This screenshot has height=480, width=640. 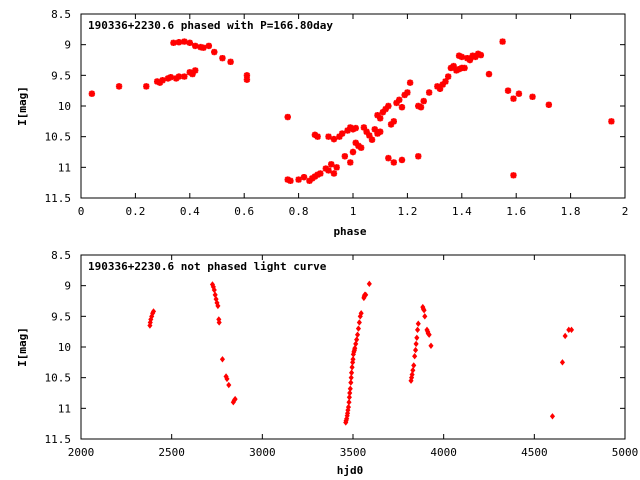 What do you see at coordinates (299, 211) in the screenshot?
I see `x-tick-label: 0.8` at bounding box center [299, 211].